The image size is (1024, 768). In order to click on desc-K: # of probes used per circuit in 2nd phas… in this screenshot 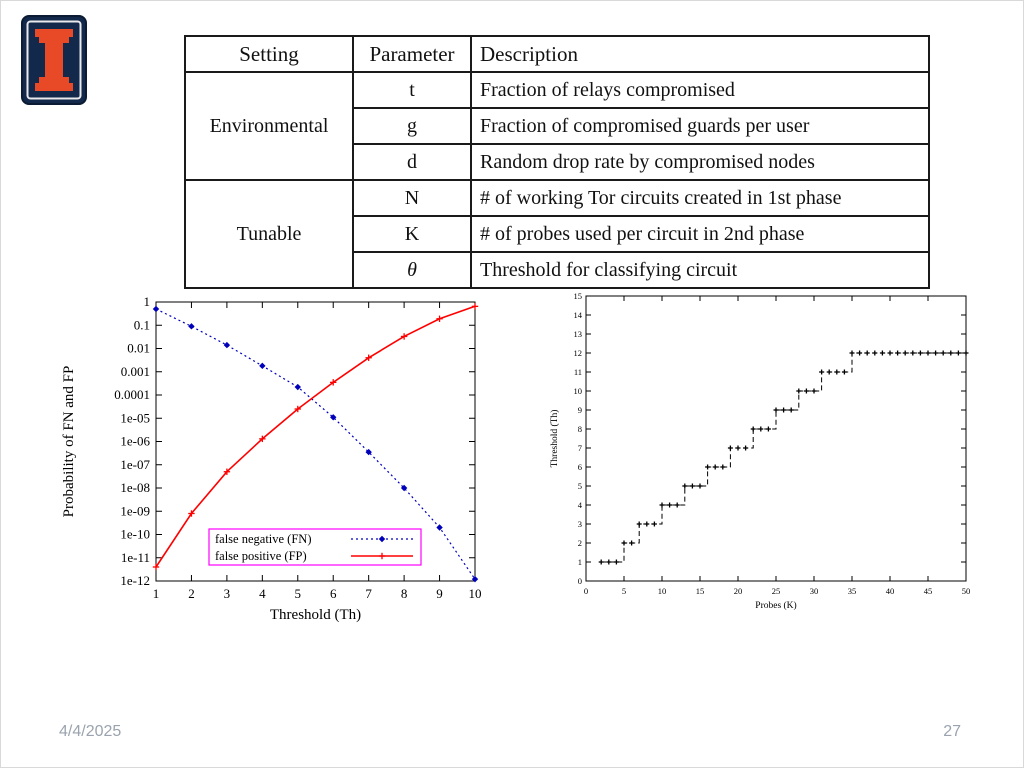, I will do `click(700, 234)`.